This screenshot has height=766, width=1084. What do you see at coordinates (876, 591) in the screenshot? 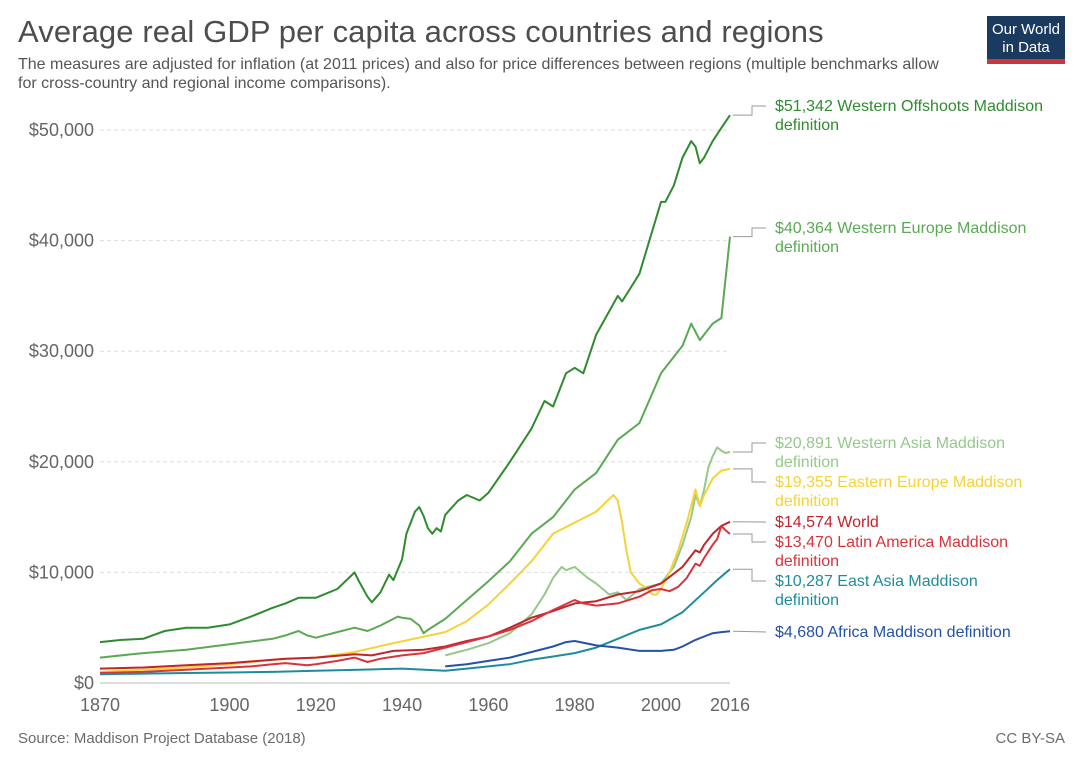
I see `series-end-label: $10,287 East Asia Maddison definition` at bounding box center [876, 591].